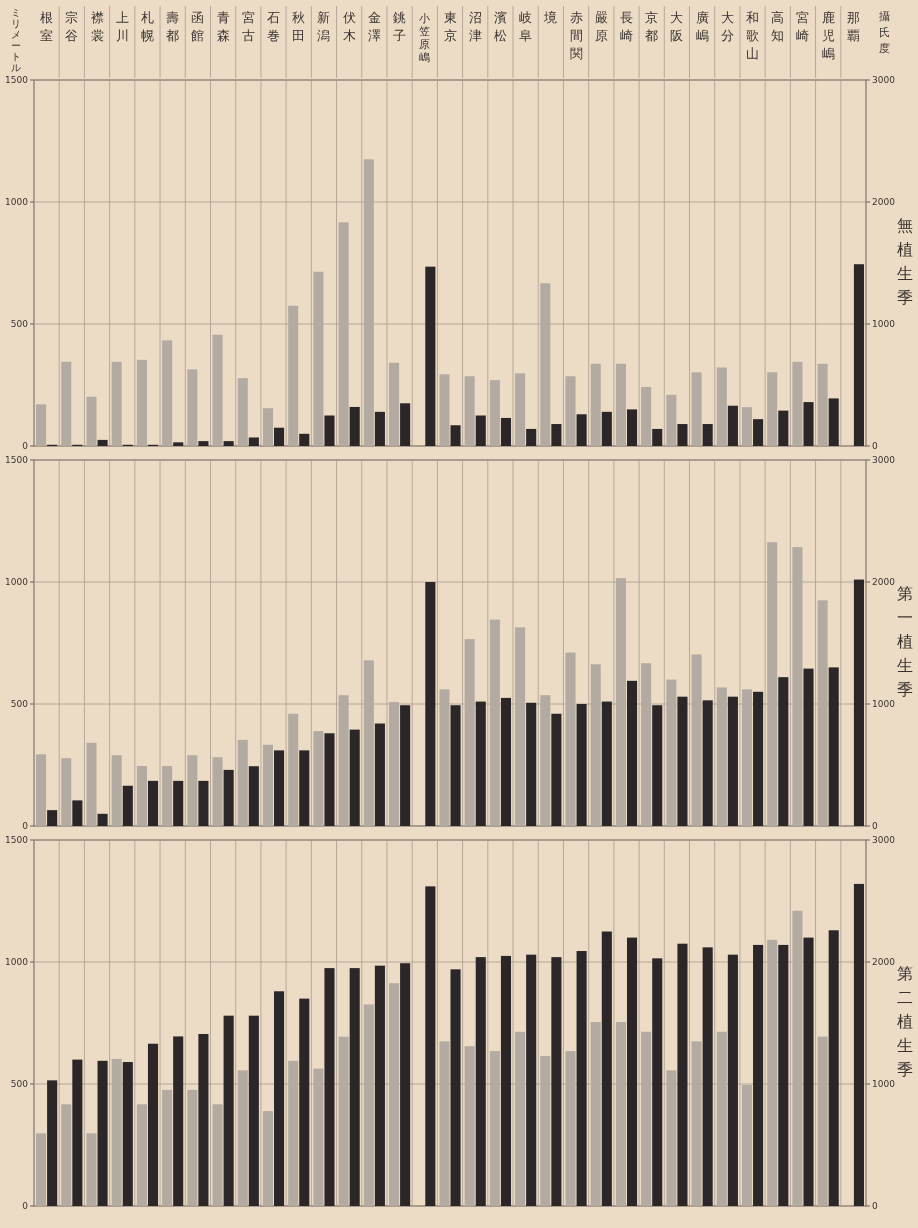 The image size is (918, 1228). What do you see at coordinates (349, 26) in the screenshot?
I see `x-tick-label: 伏木` at bounding box center [349, 26].